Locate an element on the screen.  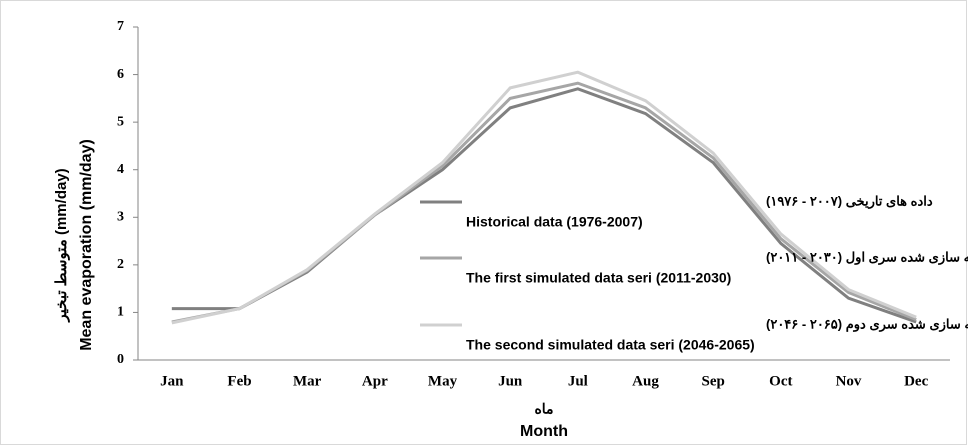
x-tick-label: Dec is located at coordinates (916, 381).